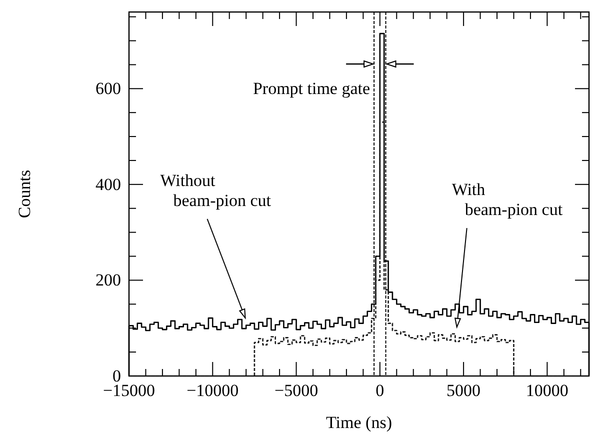 This screenshot has width=595, height=440. What do you see at coordinates (359, 422) in the screenshot?
I see `x-axis-title: Time (ns)` at bounding box center [359, 422].